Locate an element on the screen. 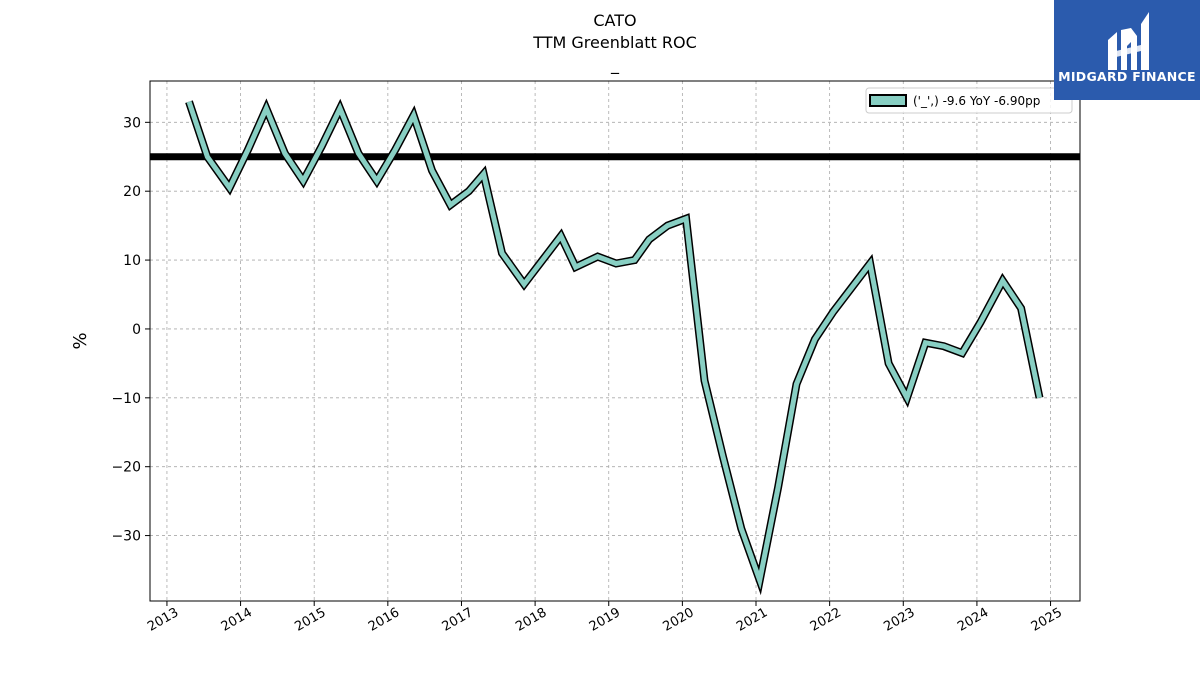 The height and width of the screenshot is (675, 1200). legend: ('_',) -9.6 YoY -6.90pp is located at coordinates (969, 100).